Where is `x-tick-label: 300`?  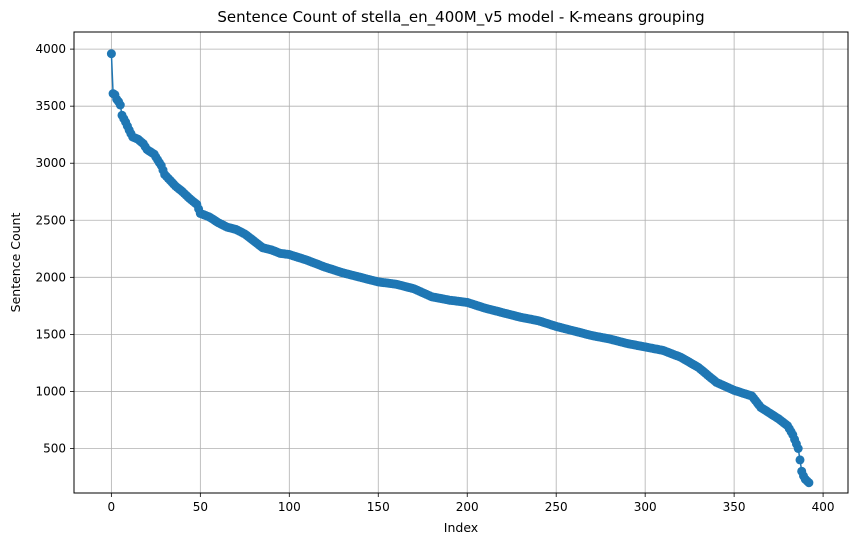
x-tick-label: 300 is located at coordinates (645, 507).